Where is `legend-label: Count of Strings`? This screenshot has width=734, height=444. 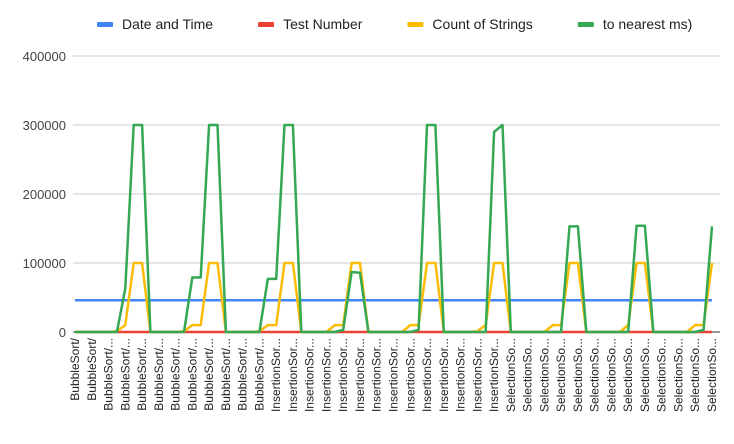
legend-label: Count of Strings is located at coordinates (482, 24).